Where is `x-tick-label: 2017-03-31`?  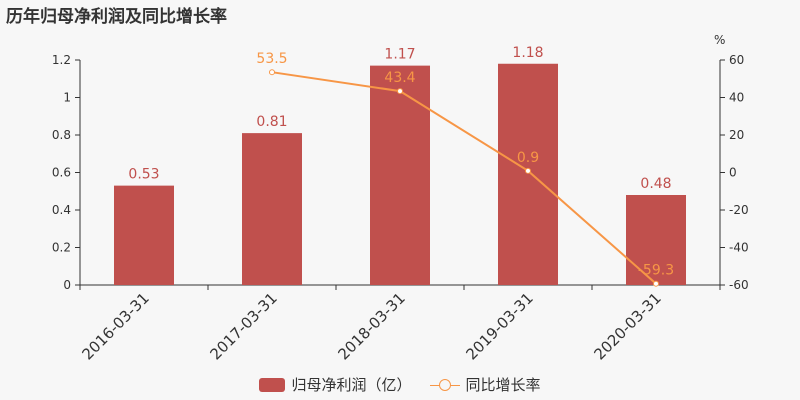 x-tick-label: 2017-03-31 is located at coordinates (243, 326).